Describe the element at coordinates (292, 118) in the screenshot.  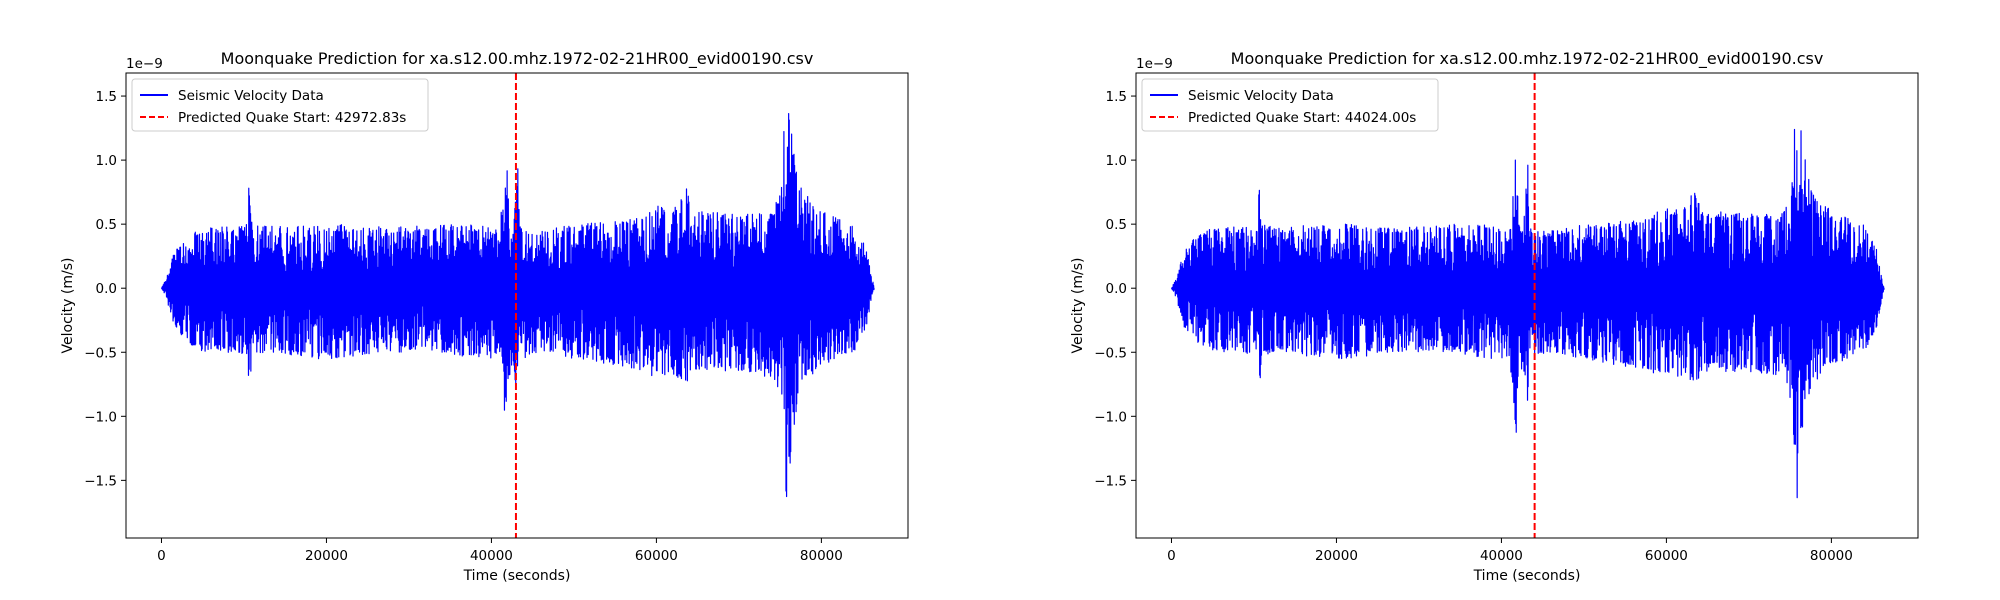
I see `legend-label-prediction: Predicted Quake Start: 42972.83s` at that location.